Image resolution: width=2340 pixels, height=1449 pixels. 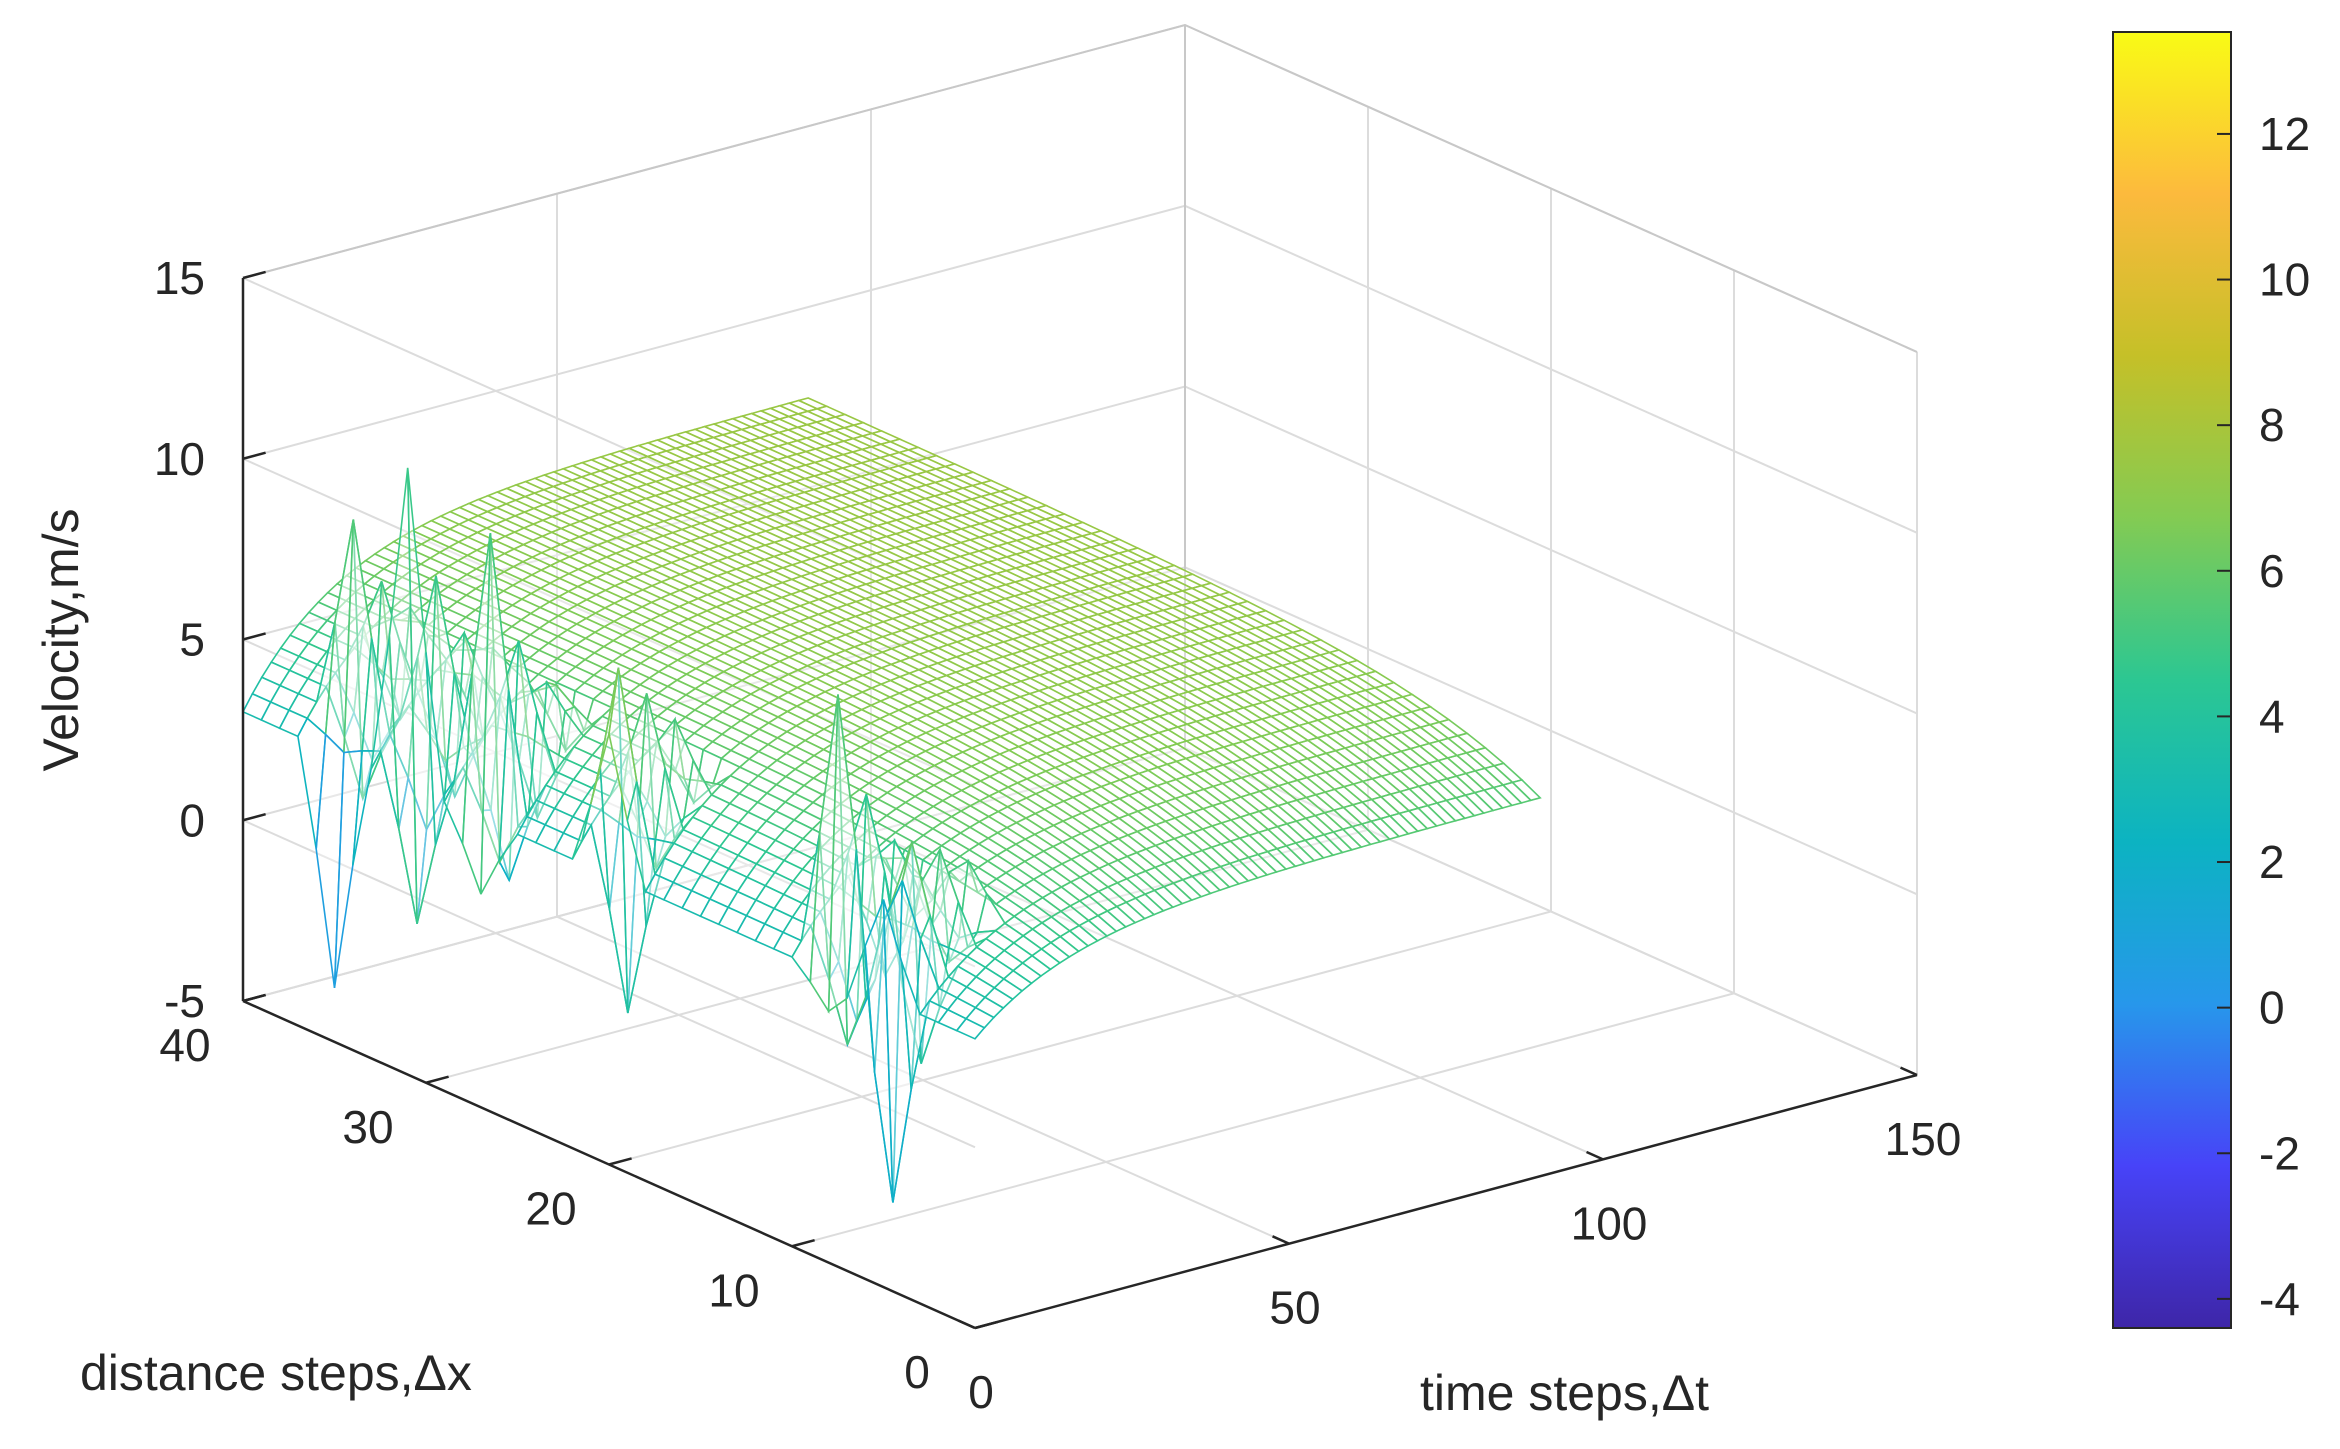 What do you see at coordinates (1609, 1223) in the screenshot?
I see `x-tick-label: 100` at bounding box center [1609, 1223].